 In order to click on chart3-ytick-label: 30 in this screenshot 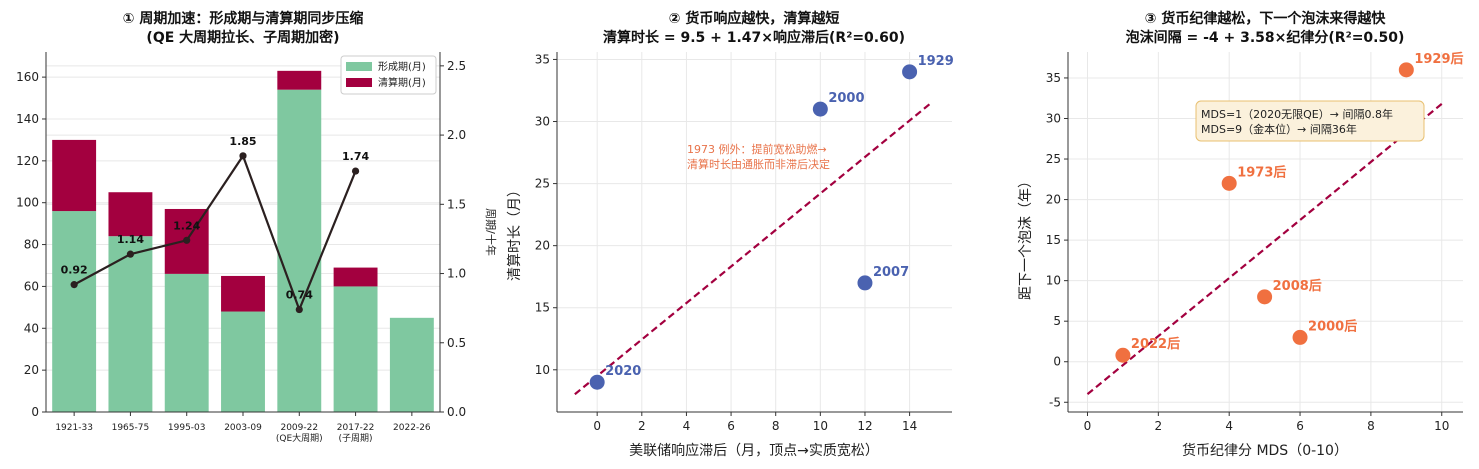, I will do `click(1053, 118)`.